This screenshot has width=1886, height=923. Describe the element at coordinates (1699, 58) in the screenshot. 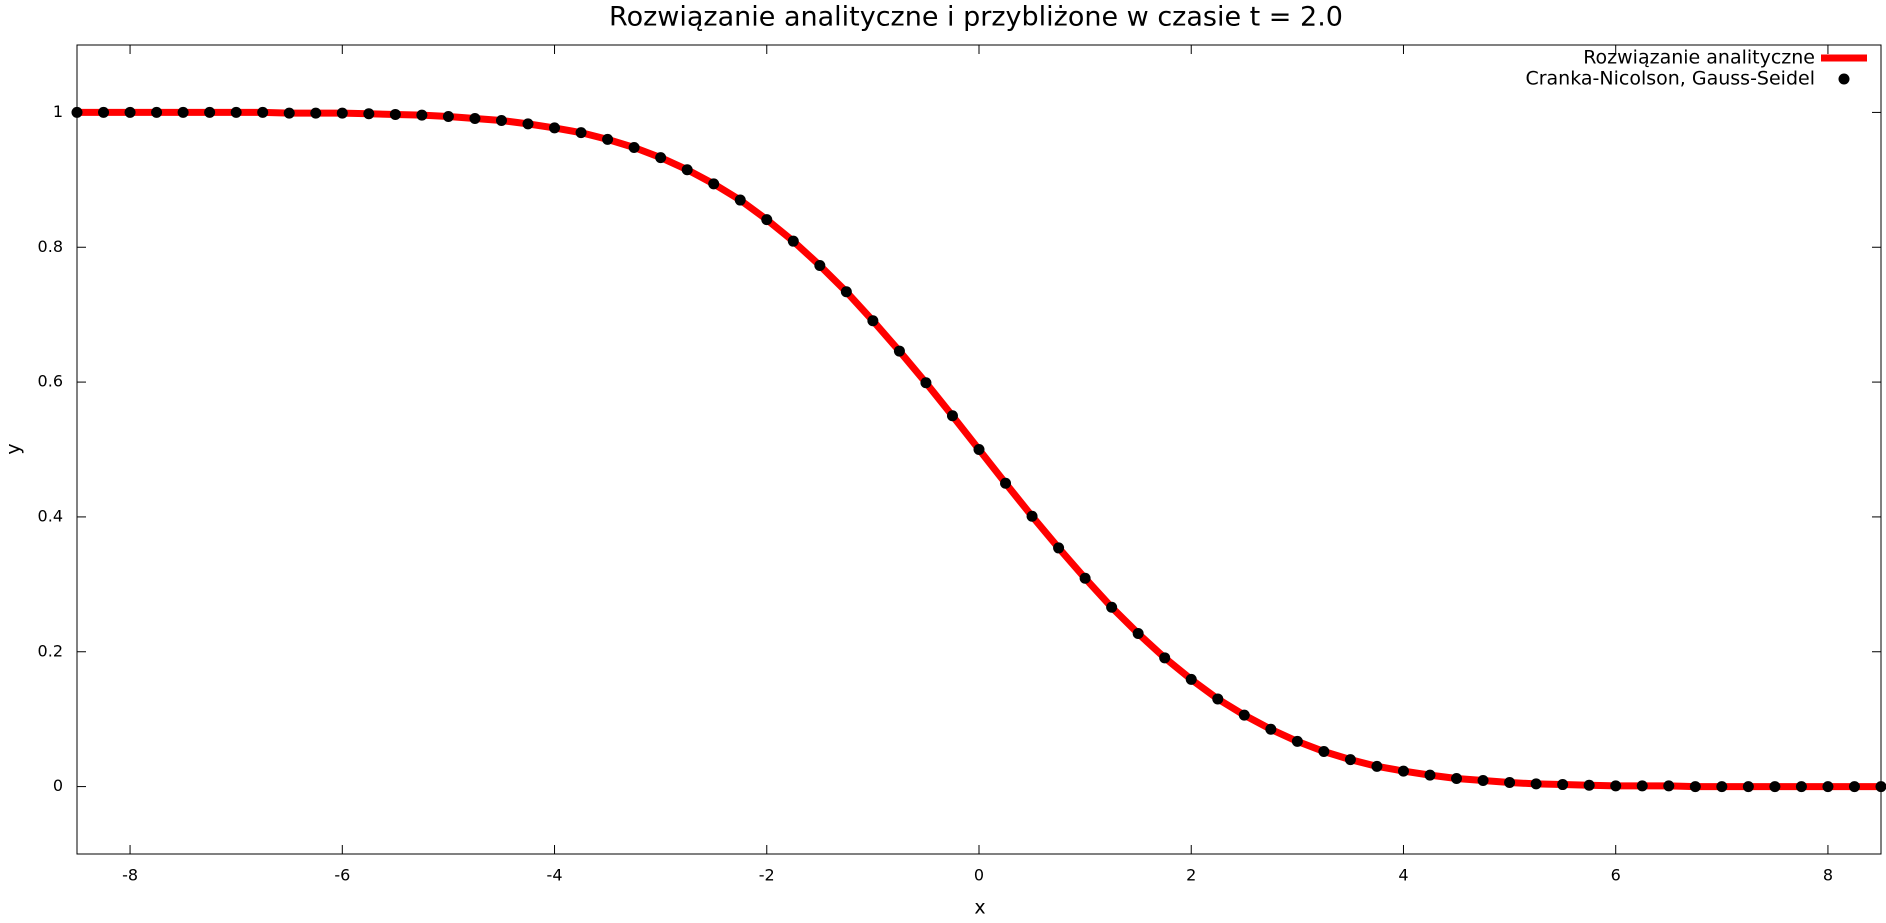

I see `legend-label: Rozwiązanie analityczne` at that location.